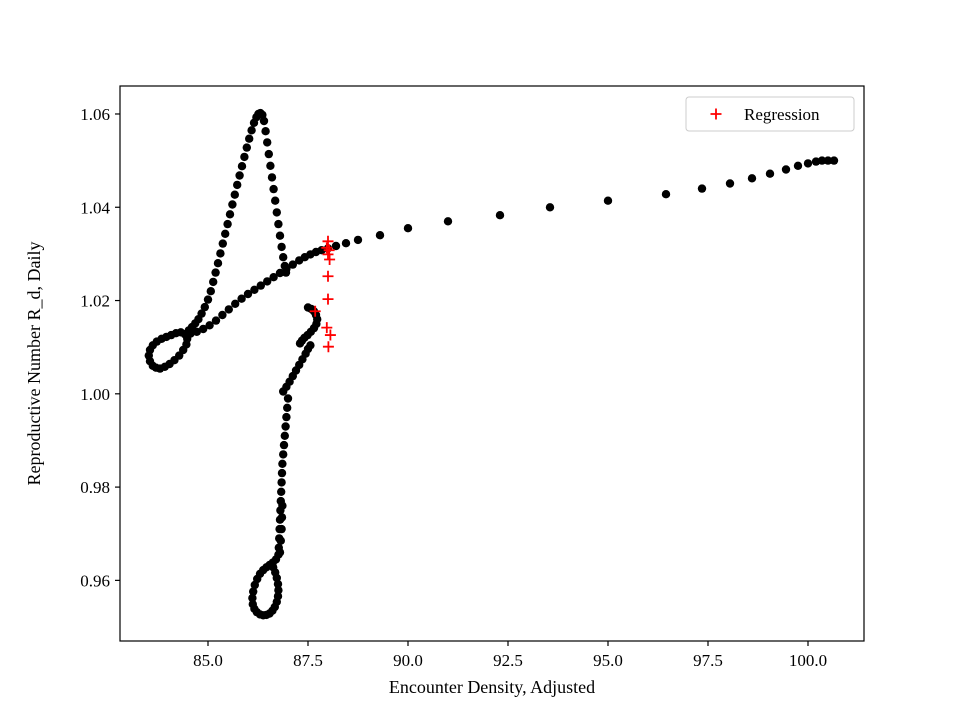  I want to click on y-tick-label: 0.96, so click(95, 580).